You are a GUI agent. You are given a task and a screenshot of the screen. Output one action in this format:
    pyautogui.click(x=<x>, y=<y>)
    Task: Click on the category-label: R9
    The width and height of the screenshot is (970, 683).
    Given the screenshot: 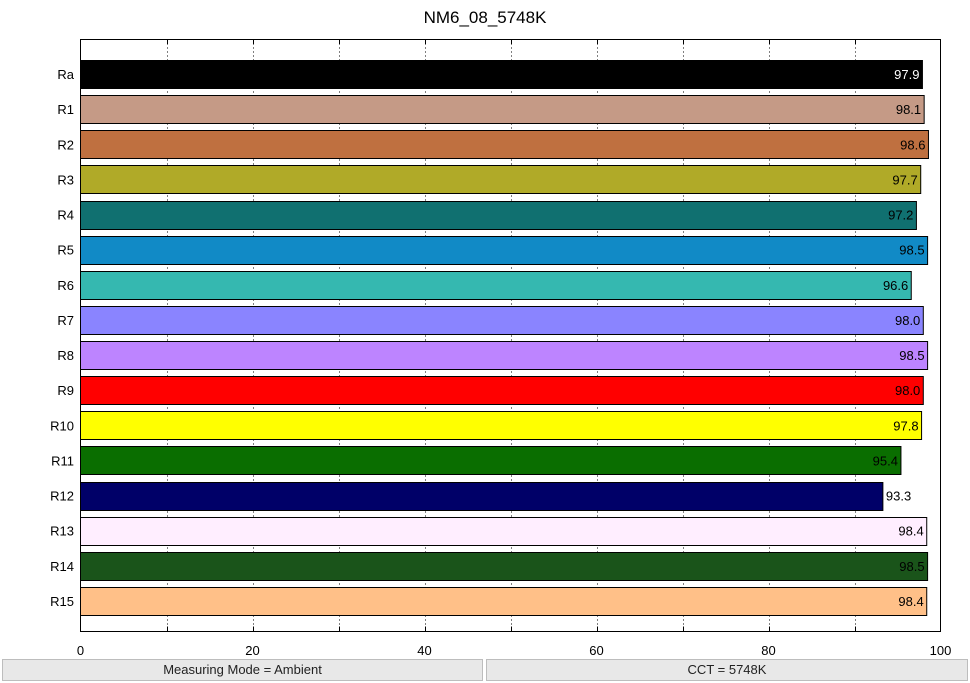 What is the action you would take?
    pyautogui.click(x=65, y=390)
    